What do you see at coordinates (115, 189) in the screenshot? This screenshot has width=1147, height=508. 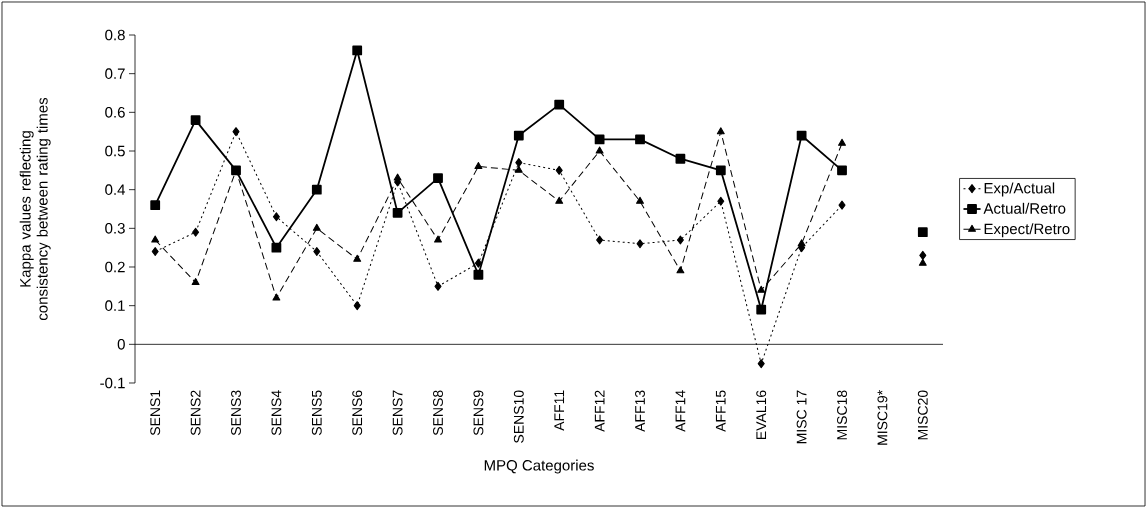 I see `y-tick-label: 0.4` at bounding box center [115, 189].